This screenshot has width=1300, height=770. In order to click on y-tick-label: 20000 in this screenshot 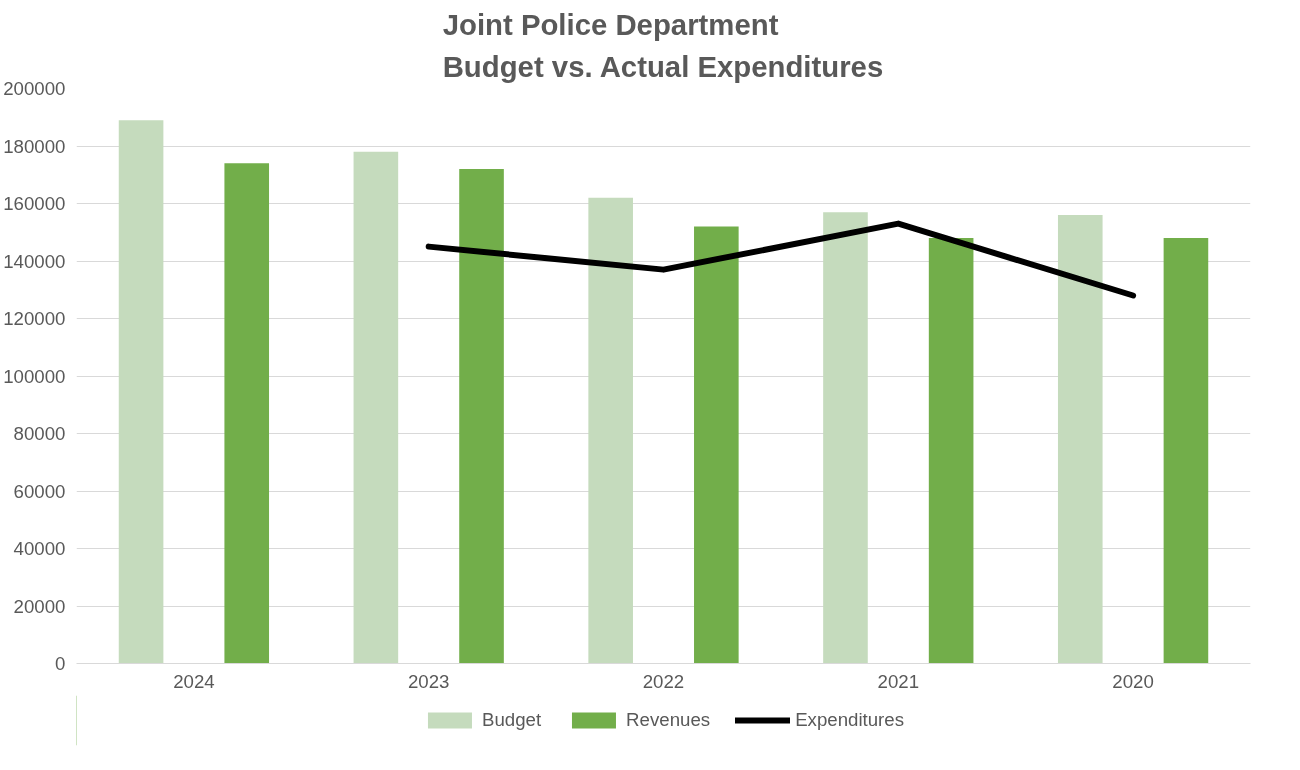, I will do `click(39, 606)`.